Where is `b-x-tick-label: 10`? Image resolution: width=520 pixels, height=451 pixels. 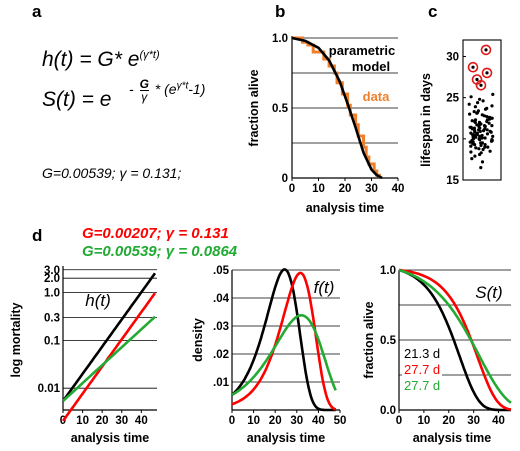
b-x-tick-label: 10 is located at coordinates (318, 189).